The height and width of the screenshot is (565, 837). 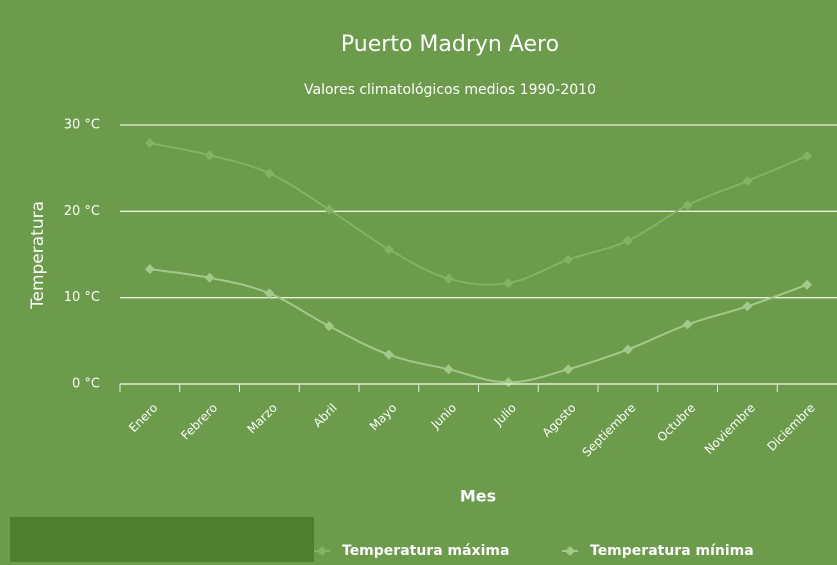 What do you see at coordinates (450, 44) in the screenshot?
I see `chart-title: Puerto Madryn Aero` at bounding box center [450, 44].